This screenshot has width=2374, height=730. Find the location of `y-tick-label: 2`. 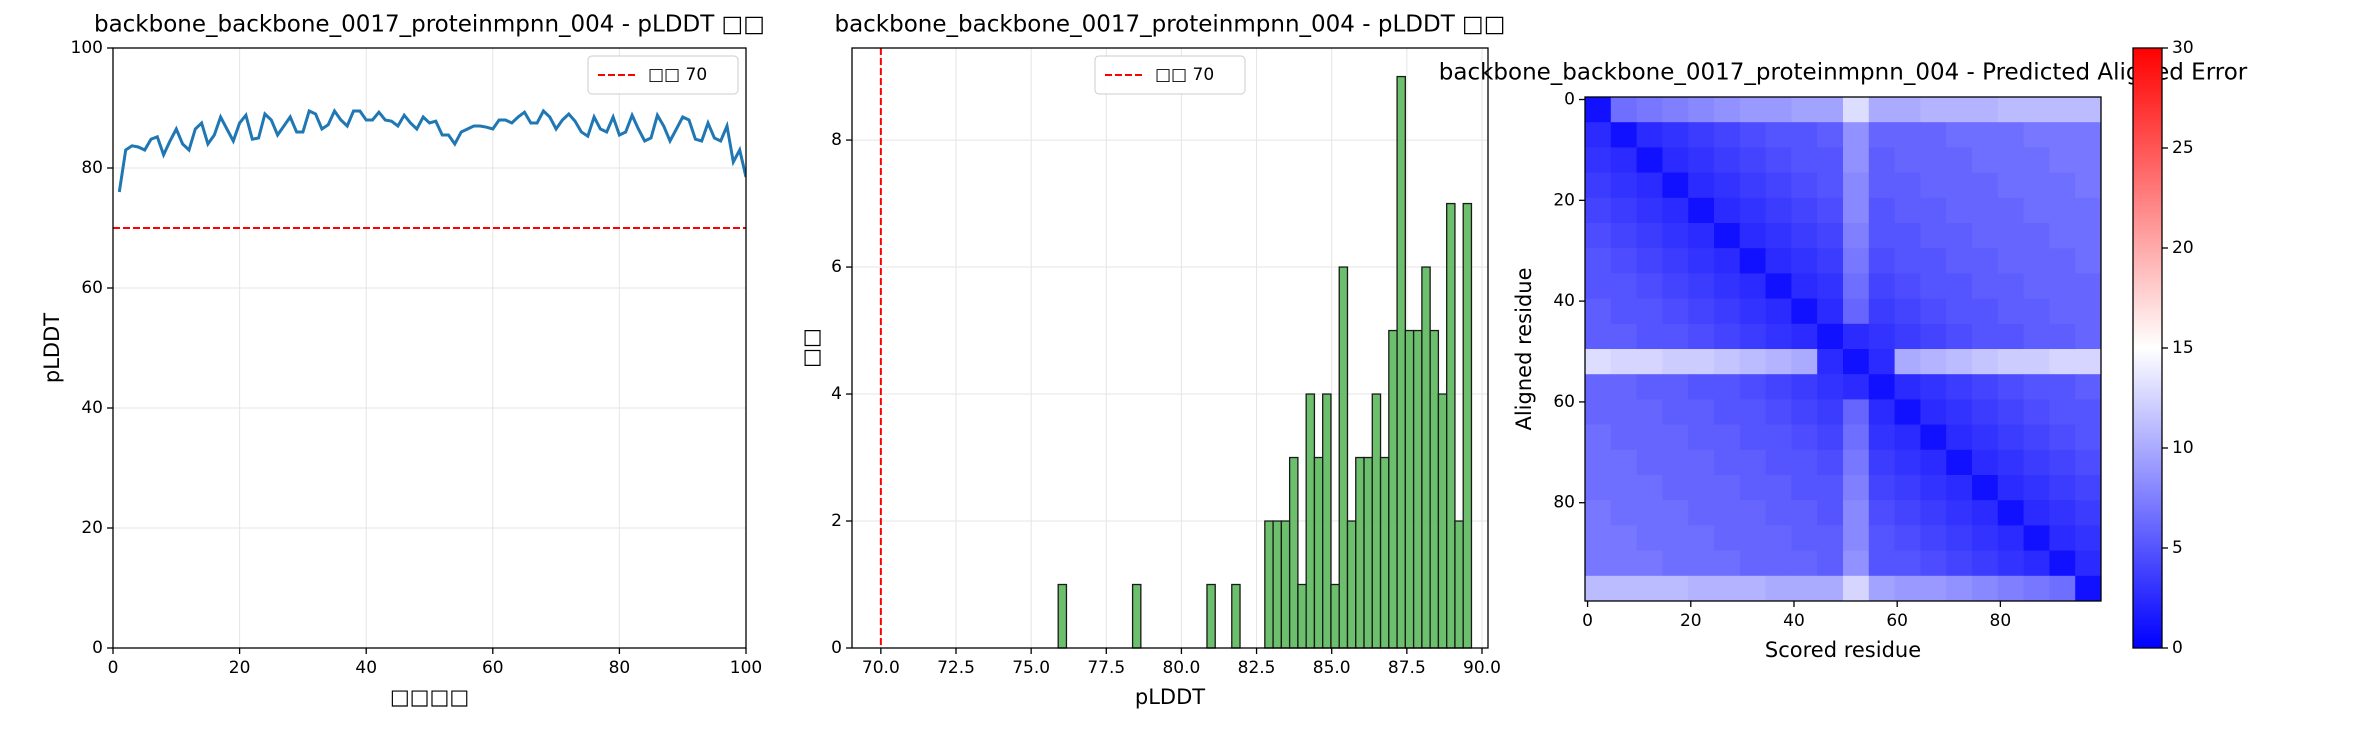

y-tick-label: 2 is located at coordinates (836, 521).